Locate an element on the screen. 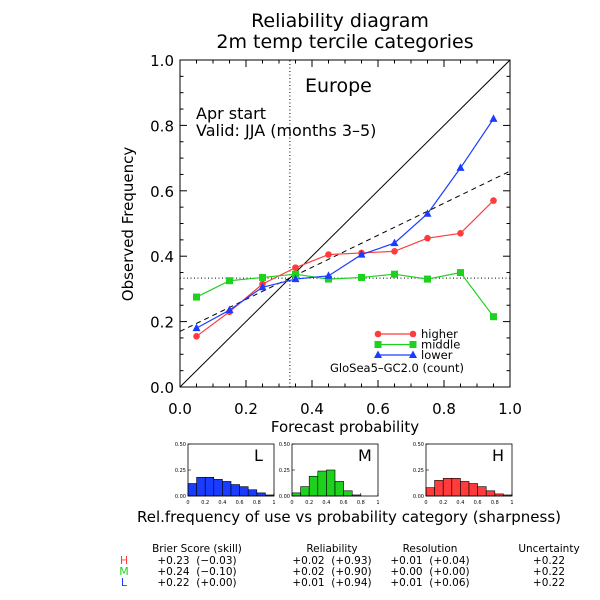  score-cell: +0.22 (+0.00) is located at coordinates (196, 583).